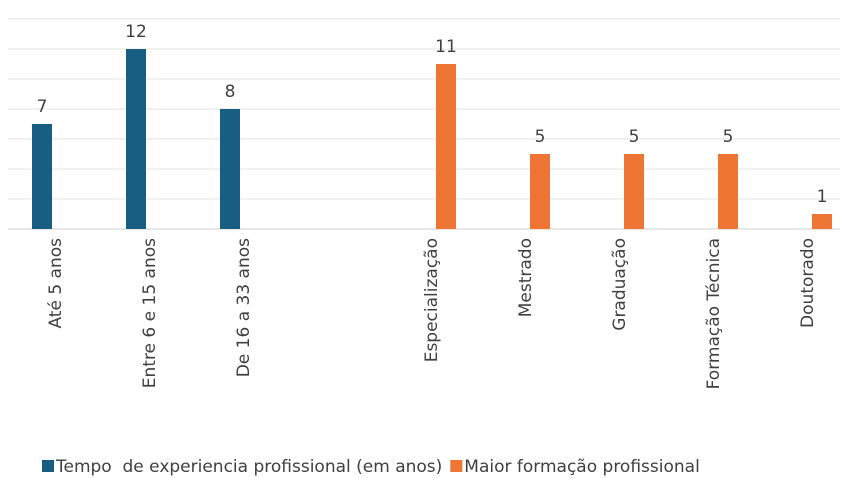 Image resolution: width=848 pixels, height=478 pixels. Describe the element at coordinates (582, 467) in the screenshot. I see `legend-label: Maior formação profissional` at that location.